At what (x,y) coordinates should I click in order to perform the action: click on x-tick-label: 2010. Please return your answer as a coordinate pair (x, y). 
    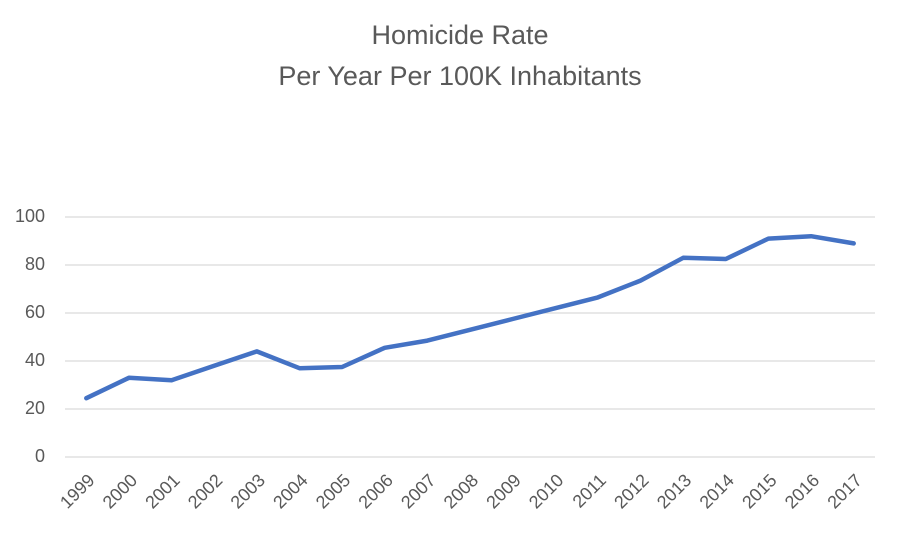
    Looking at the image, I should click on (546, 491).